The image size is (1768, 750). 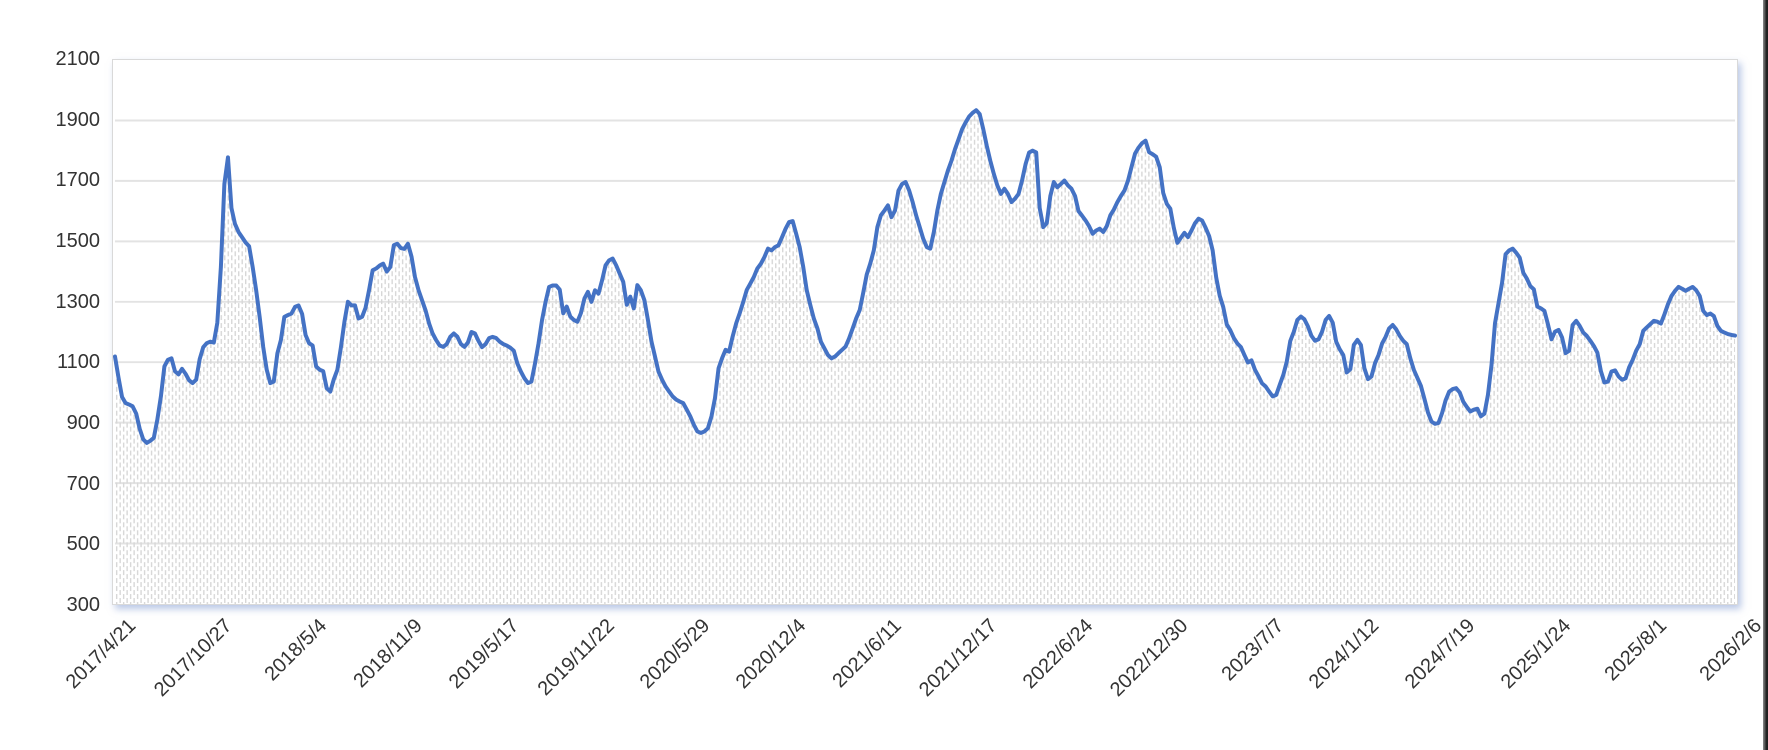 What do you see at coordinates (1440, 654) in the screenshot?
I see `x-axis-label: 2024/7/19` at bounding box center [1440, 654].